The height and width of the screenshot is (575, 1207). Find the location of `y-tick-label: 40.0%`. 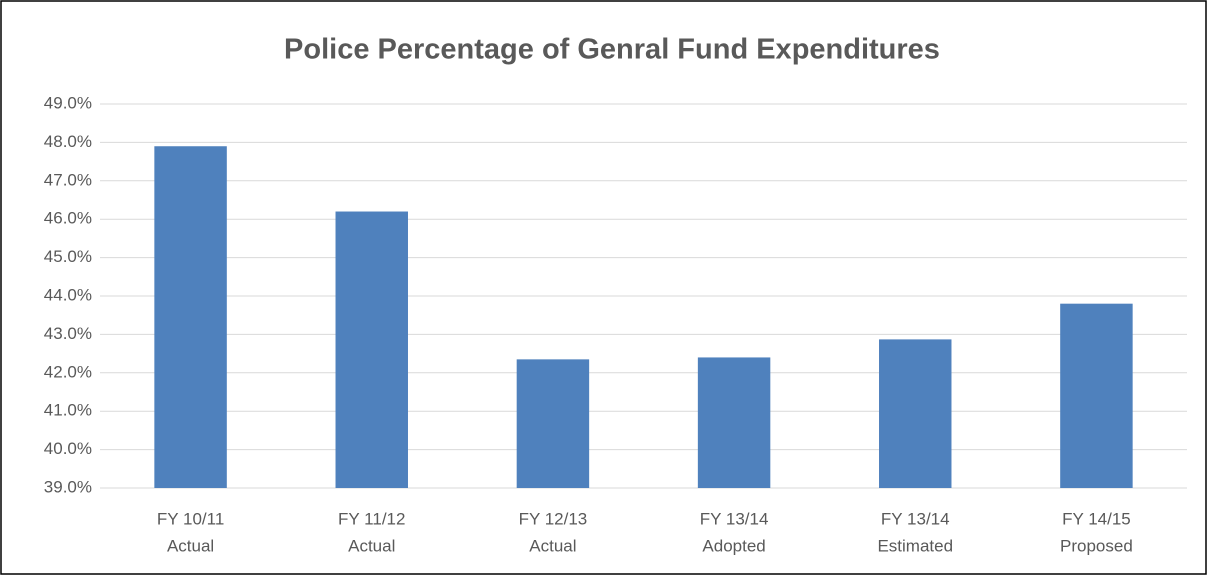

y-tick-label: 40.0% is located at coordinates (68, 448).